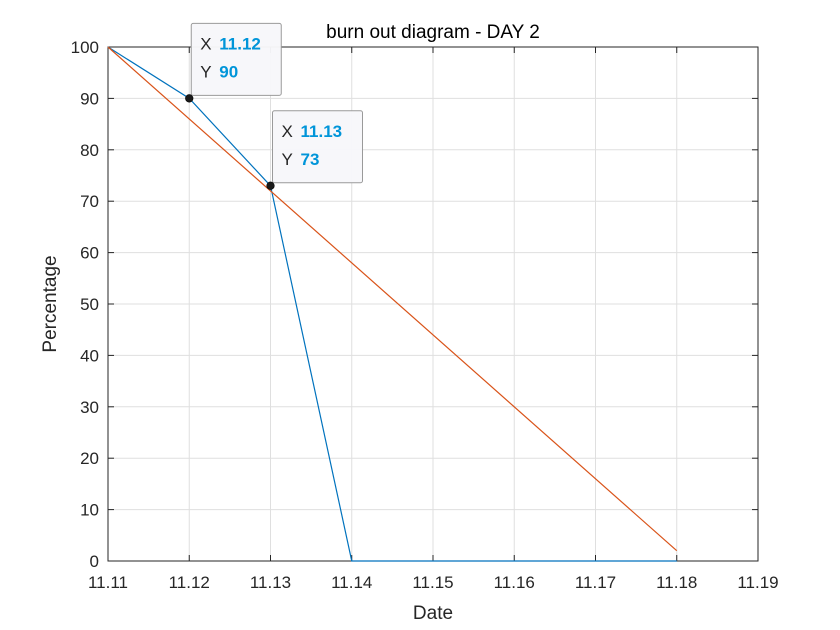 The height and width of the screenshot is (630, 840). What do you see at coordinates (89, 150) in the screenshot?
I see `y-tick-label: 80` at bounding box center [89, 150].